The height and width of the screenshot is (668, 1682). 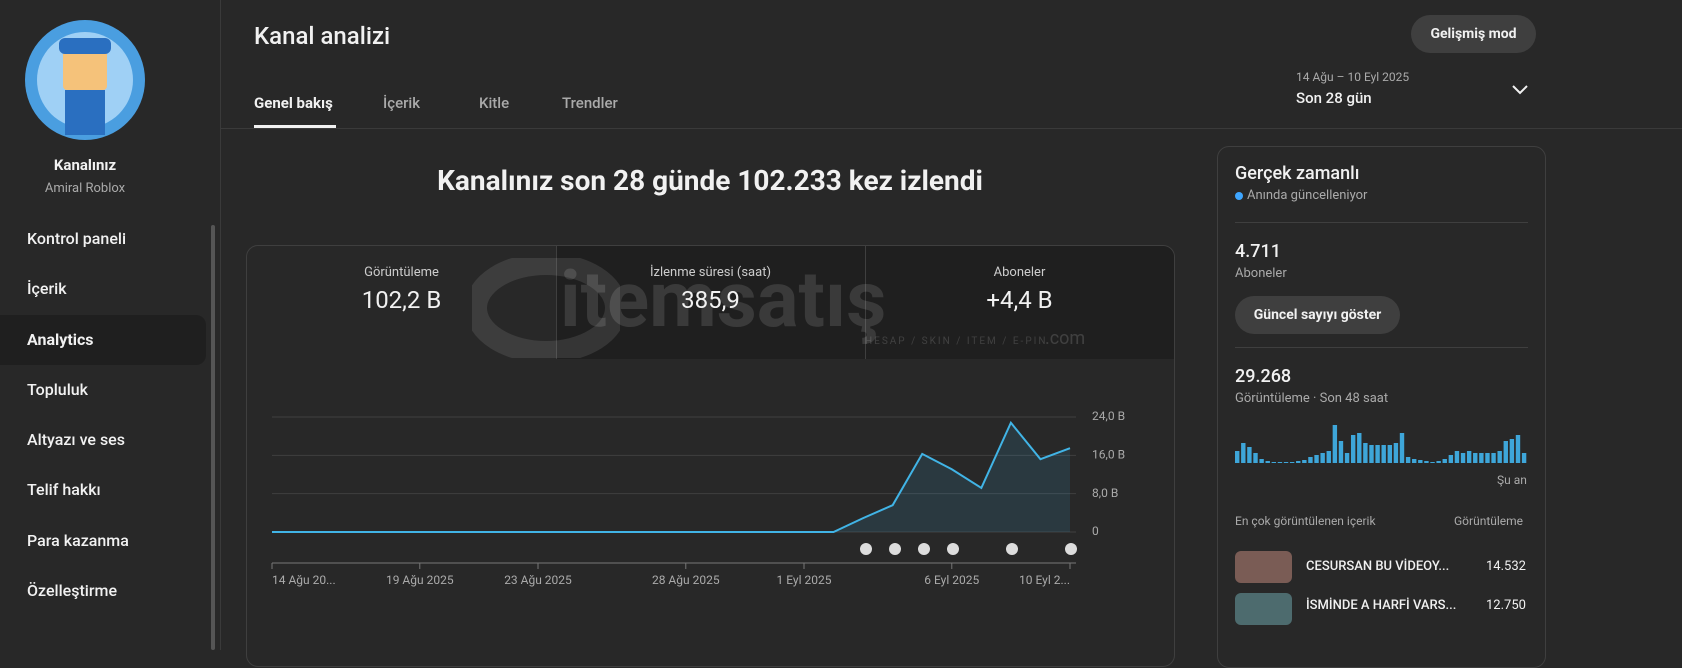 What do you see at coordinates (804, 580) in the screenshot?
I see `x-tick-label: 1 Eyl 2025` at bounding box center [804, 580].